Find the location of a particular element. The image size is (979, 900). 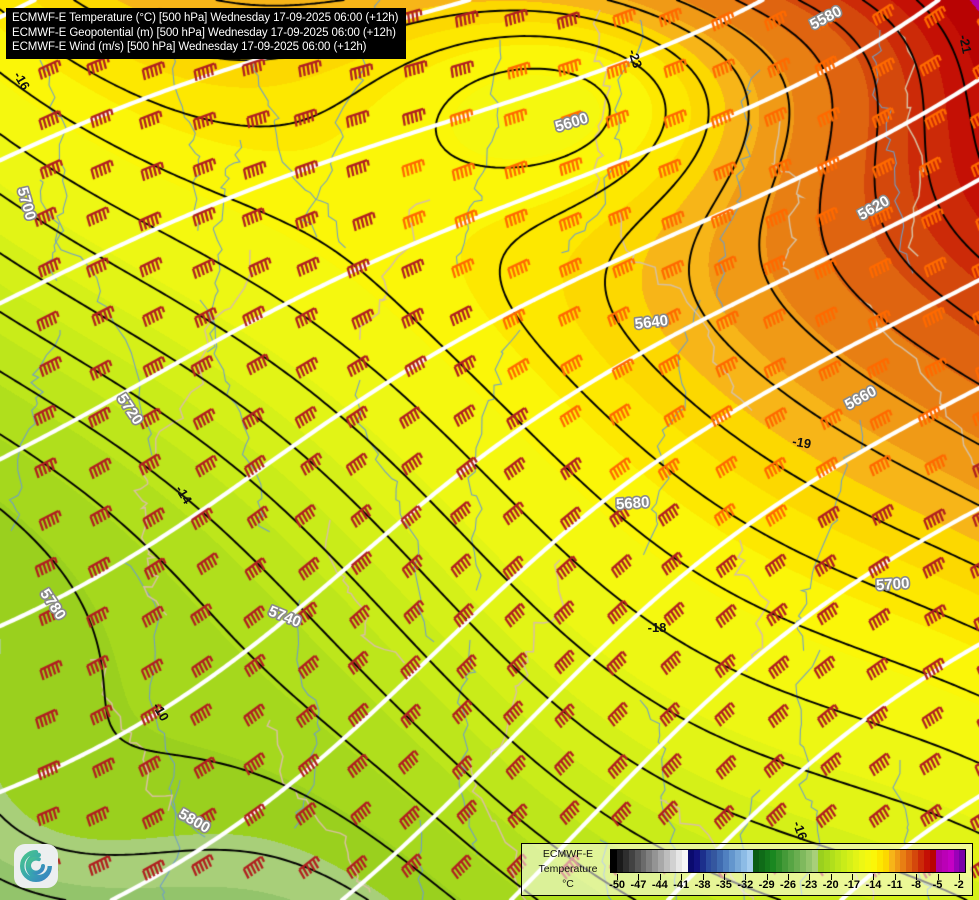

colorbar-tick-label: -50 is located at coordinates (617, 885).